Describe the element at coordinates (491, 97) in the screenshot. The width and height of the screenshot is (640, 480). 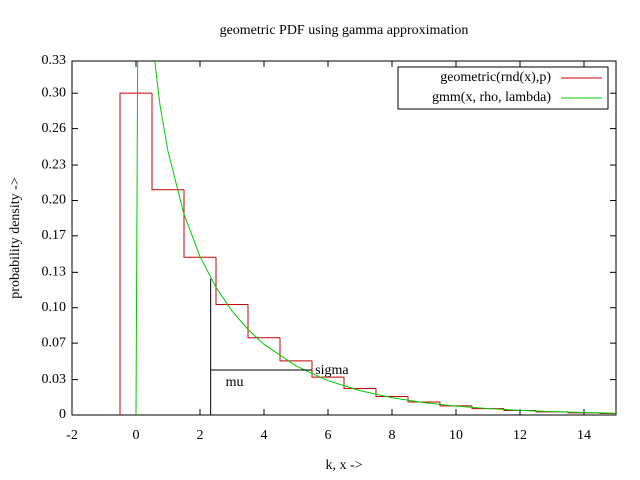
I see `legend-label: gmm(x, rho, lambda)` at that location.